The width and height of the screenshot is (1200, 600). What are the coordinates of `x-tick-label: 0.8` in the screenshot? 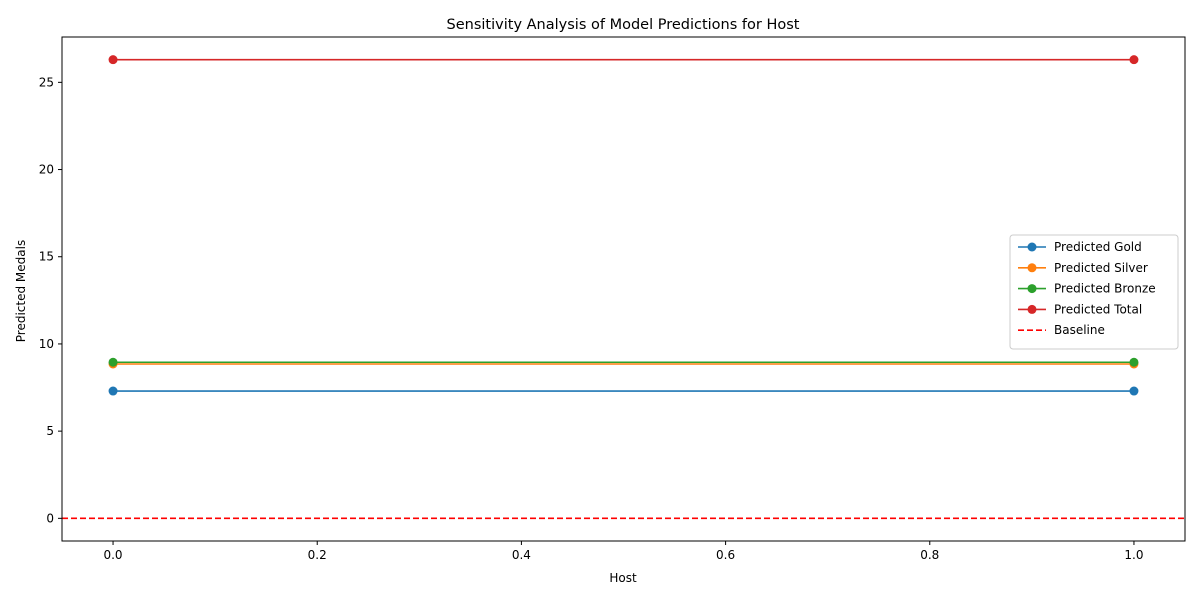 It's located at (929, 555).